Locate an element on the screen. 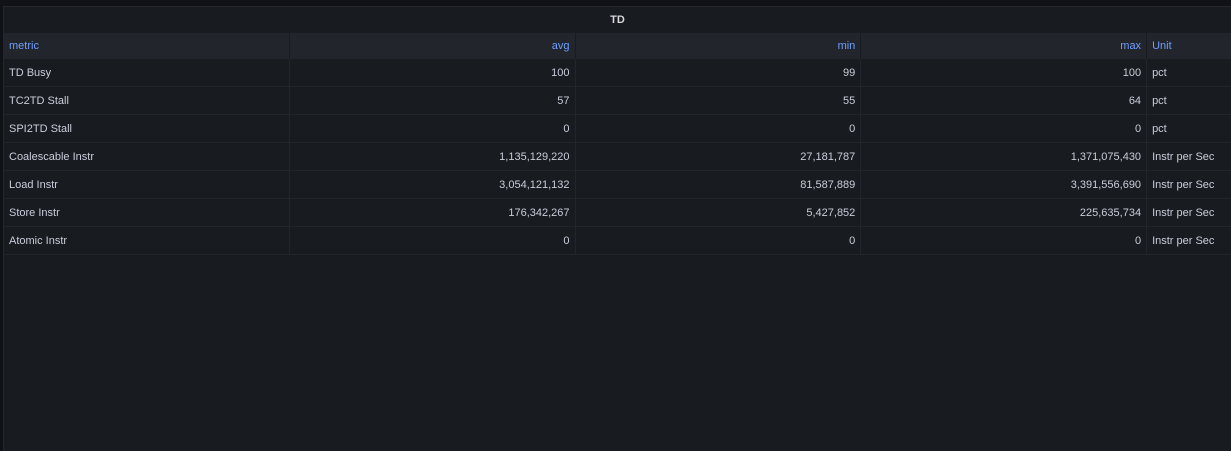 This screenshot has width=1231, height=451. min-cell: 81,587,889 is located at coordinates (719, 184).